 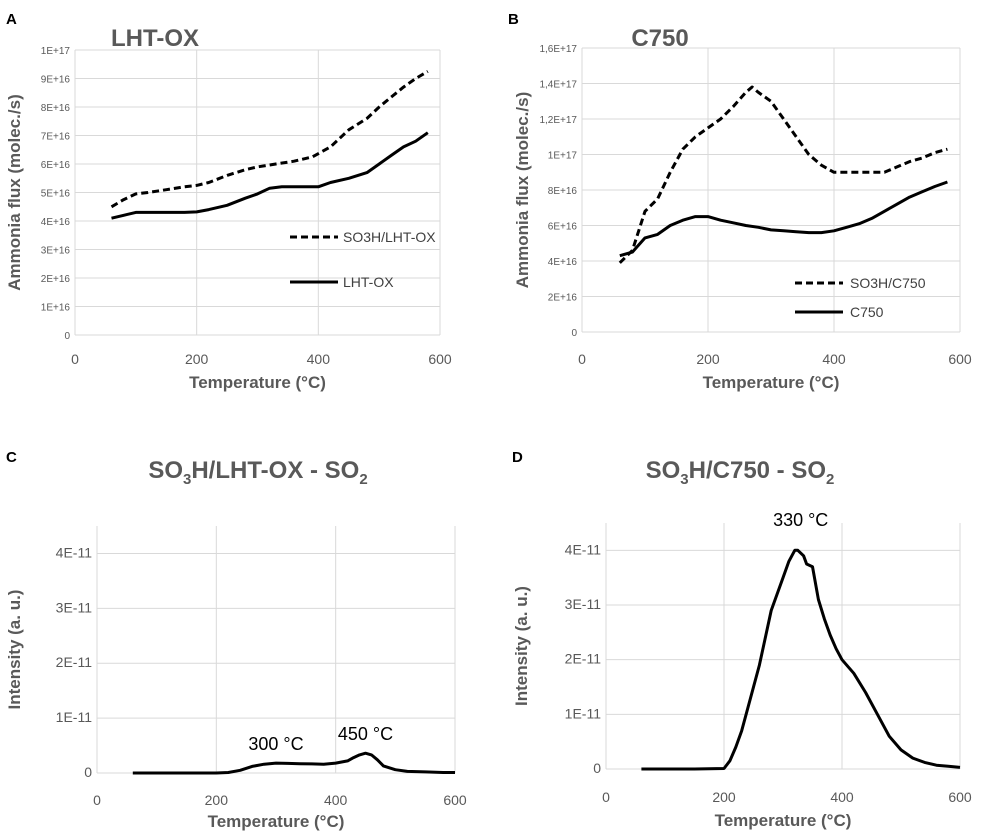 I want to click on panel-letter: B, so click(x=513, y=19).